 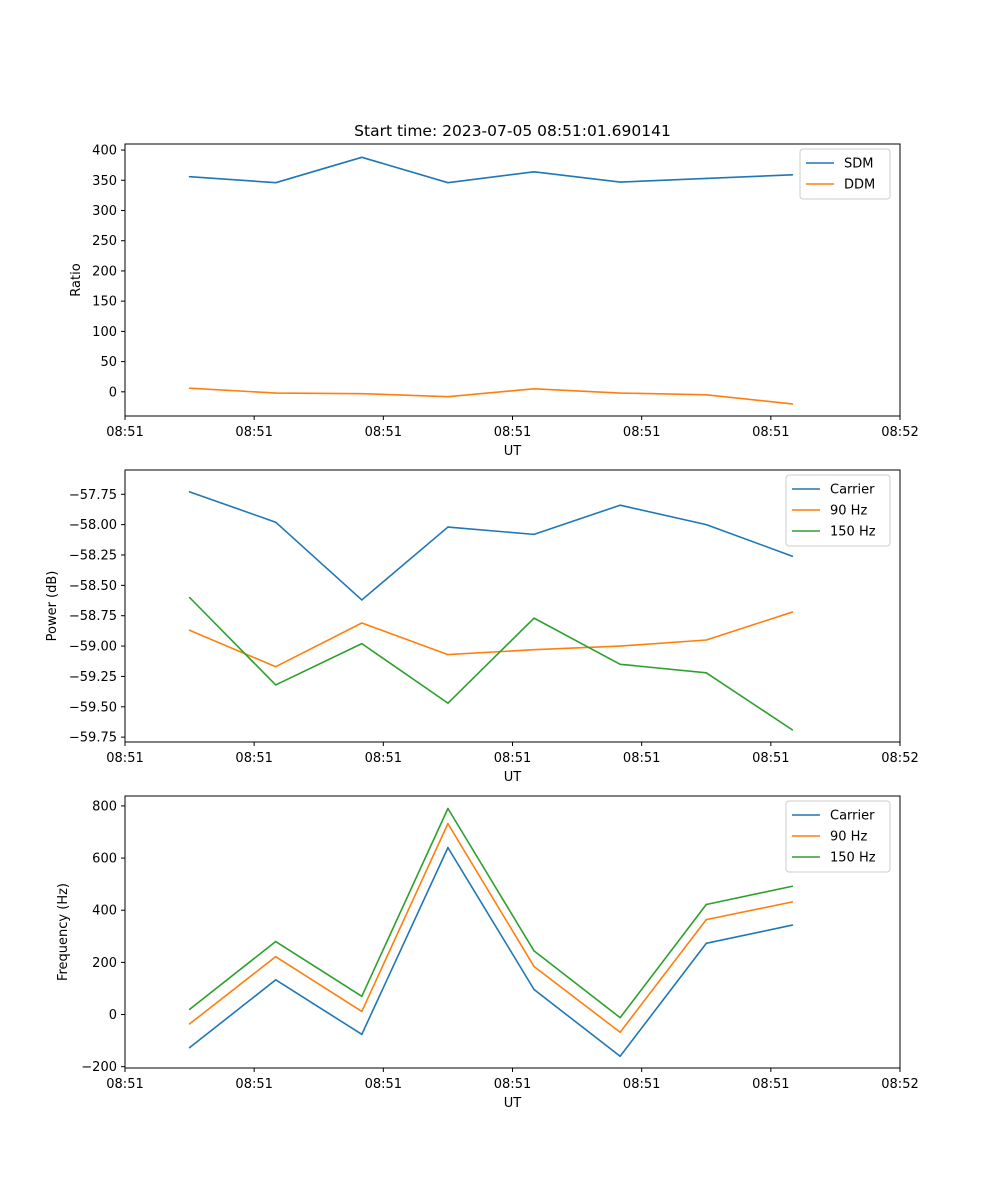 What do you see at coordinates (858, 164) in the screenshot?
I see `legend-label: SDM` at bounding box center [858, 164].